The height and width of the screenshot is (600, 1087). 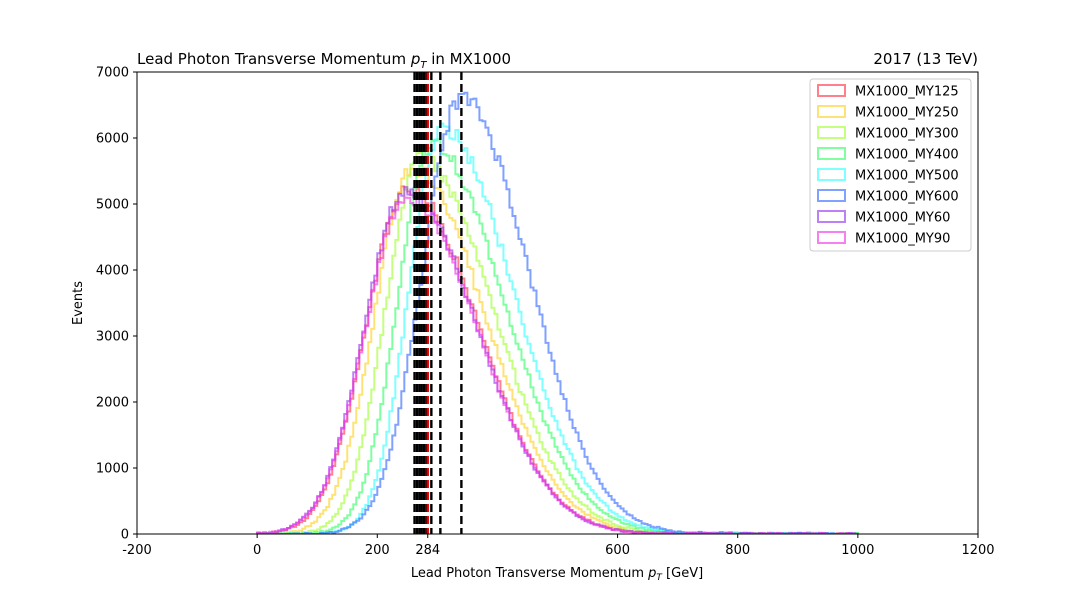 What do you see at coordinates (907, 176) in the screenshot?
I see `legend-label: MX1000_MY500` at bounding box center [907, 176].